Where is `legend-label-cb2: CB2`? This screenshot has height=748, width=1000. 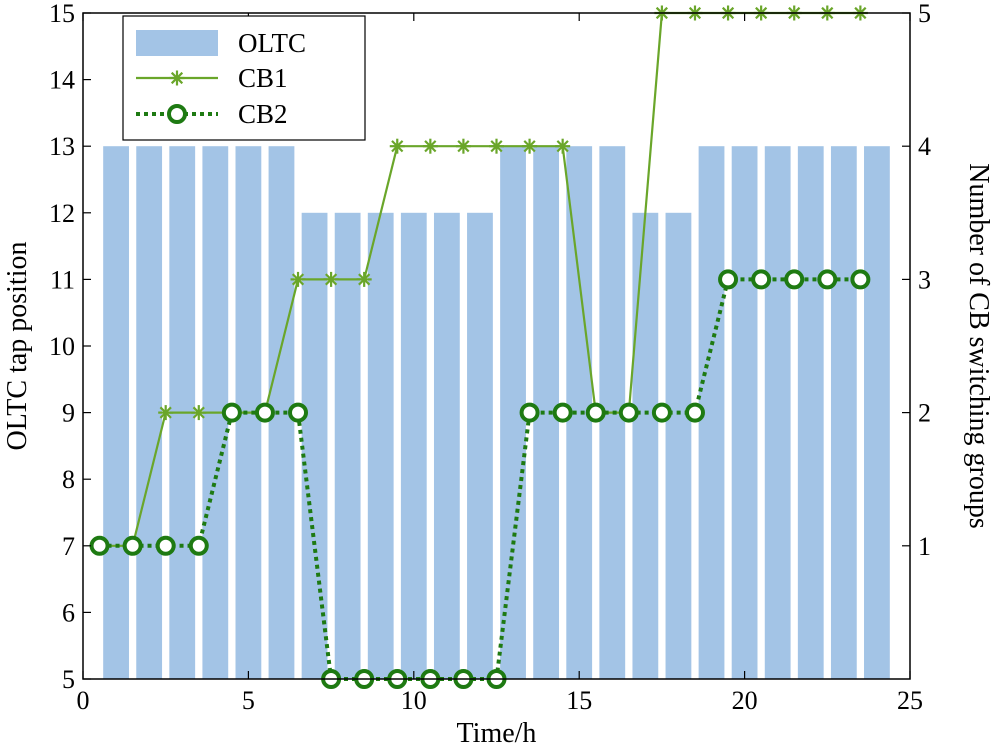
legend-label-cb2: CB2 is located at coordinates (263, 114).